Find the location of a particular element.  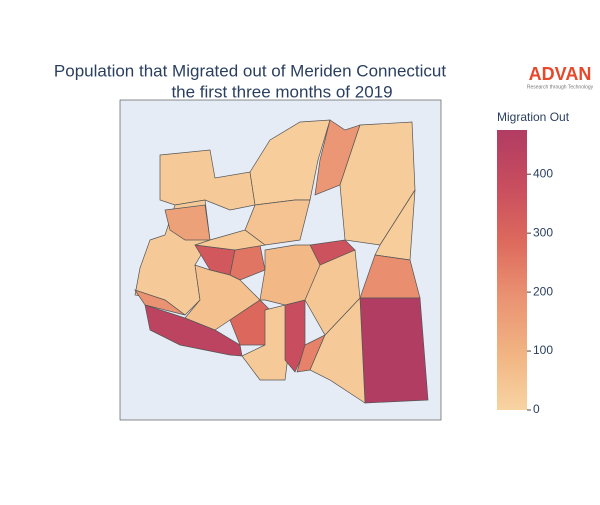

logo-tagline: Research through Technology is located at coordinates (560, 87).